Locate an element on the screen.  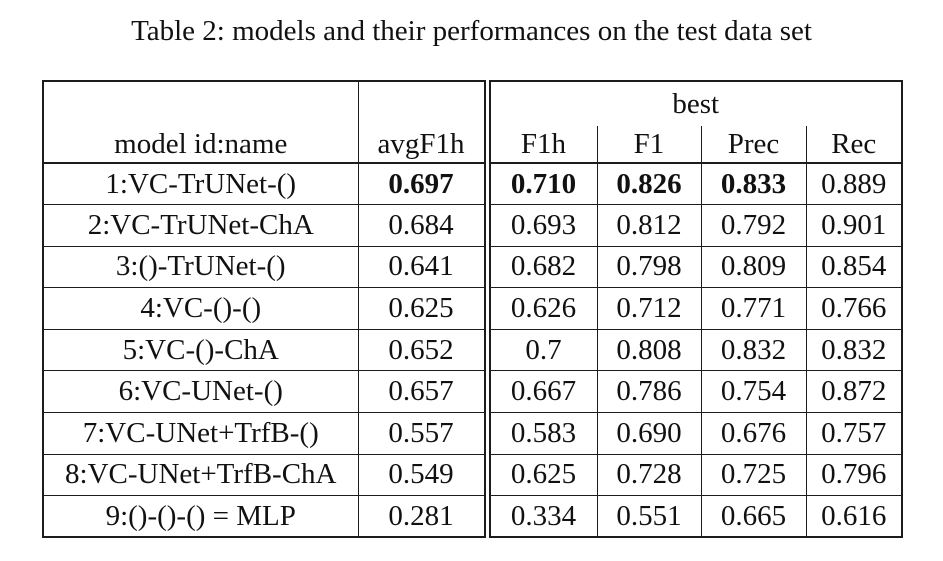
cell-f1: 0.798 is located at coordinates (649, 267).